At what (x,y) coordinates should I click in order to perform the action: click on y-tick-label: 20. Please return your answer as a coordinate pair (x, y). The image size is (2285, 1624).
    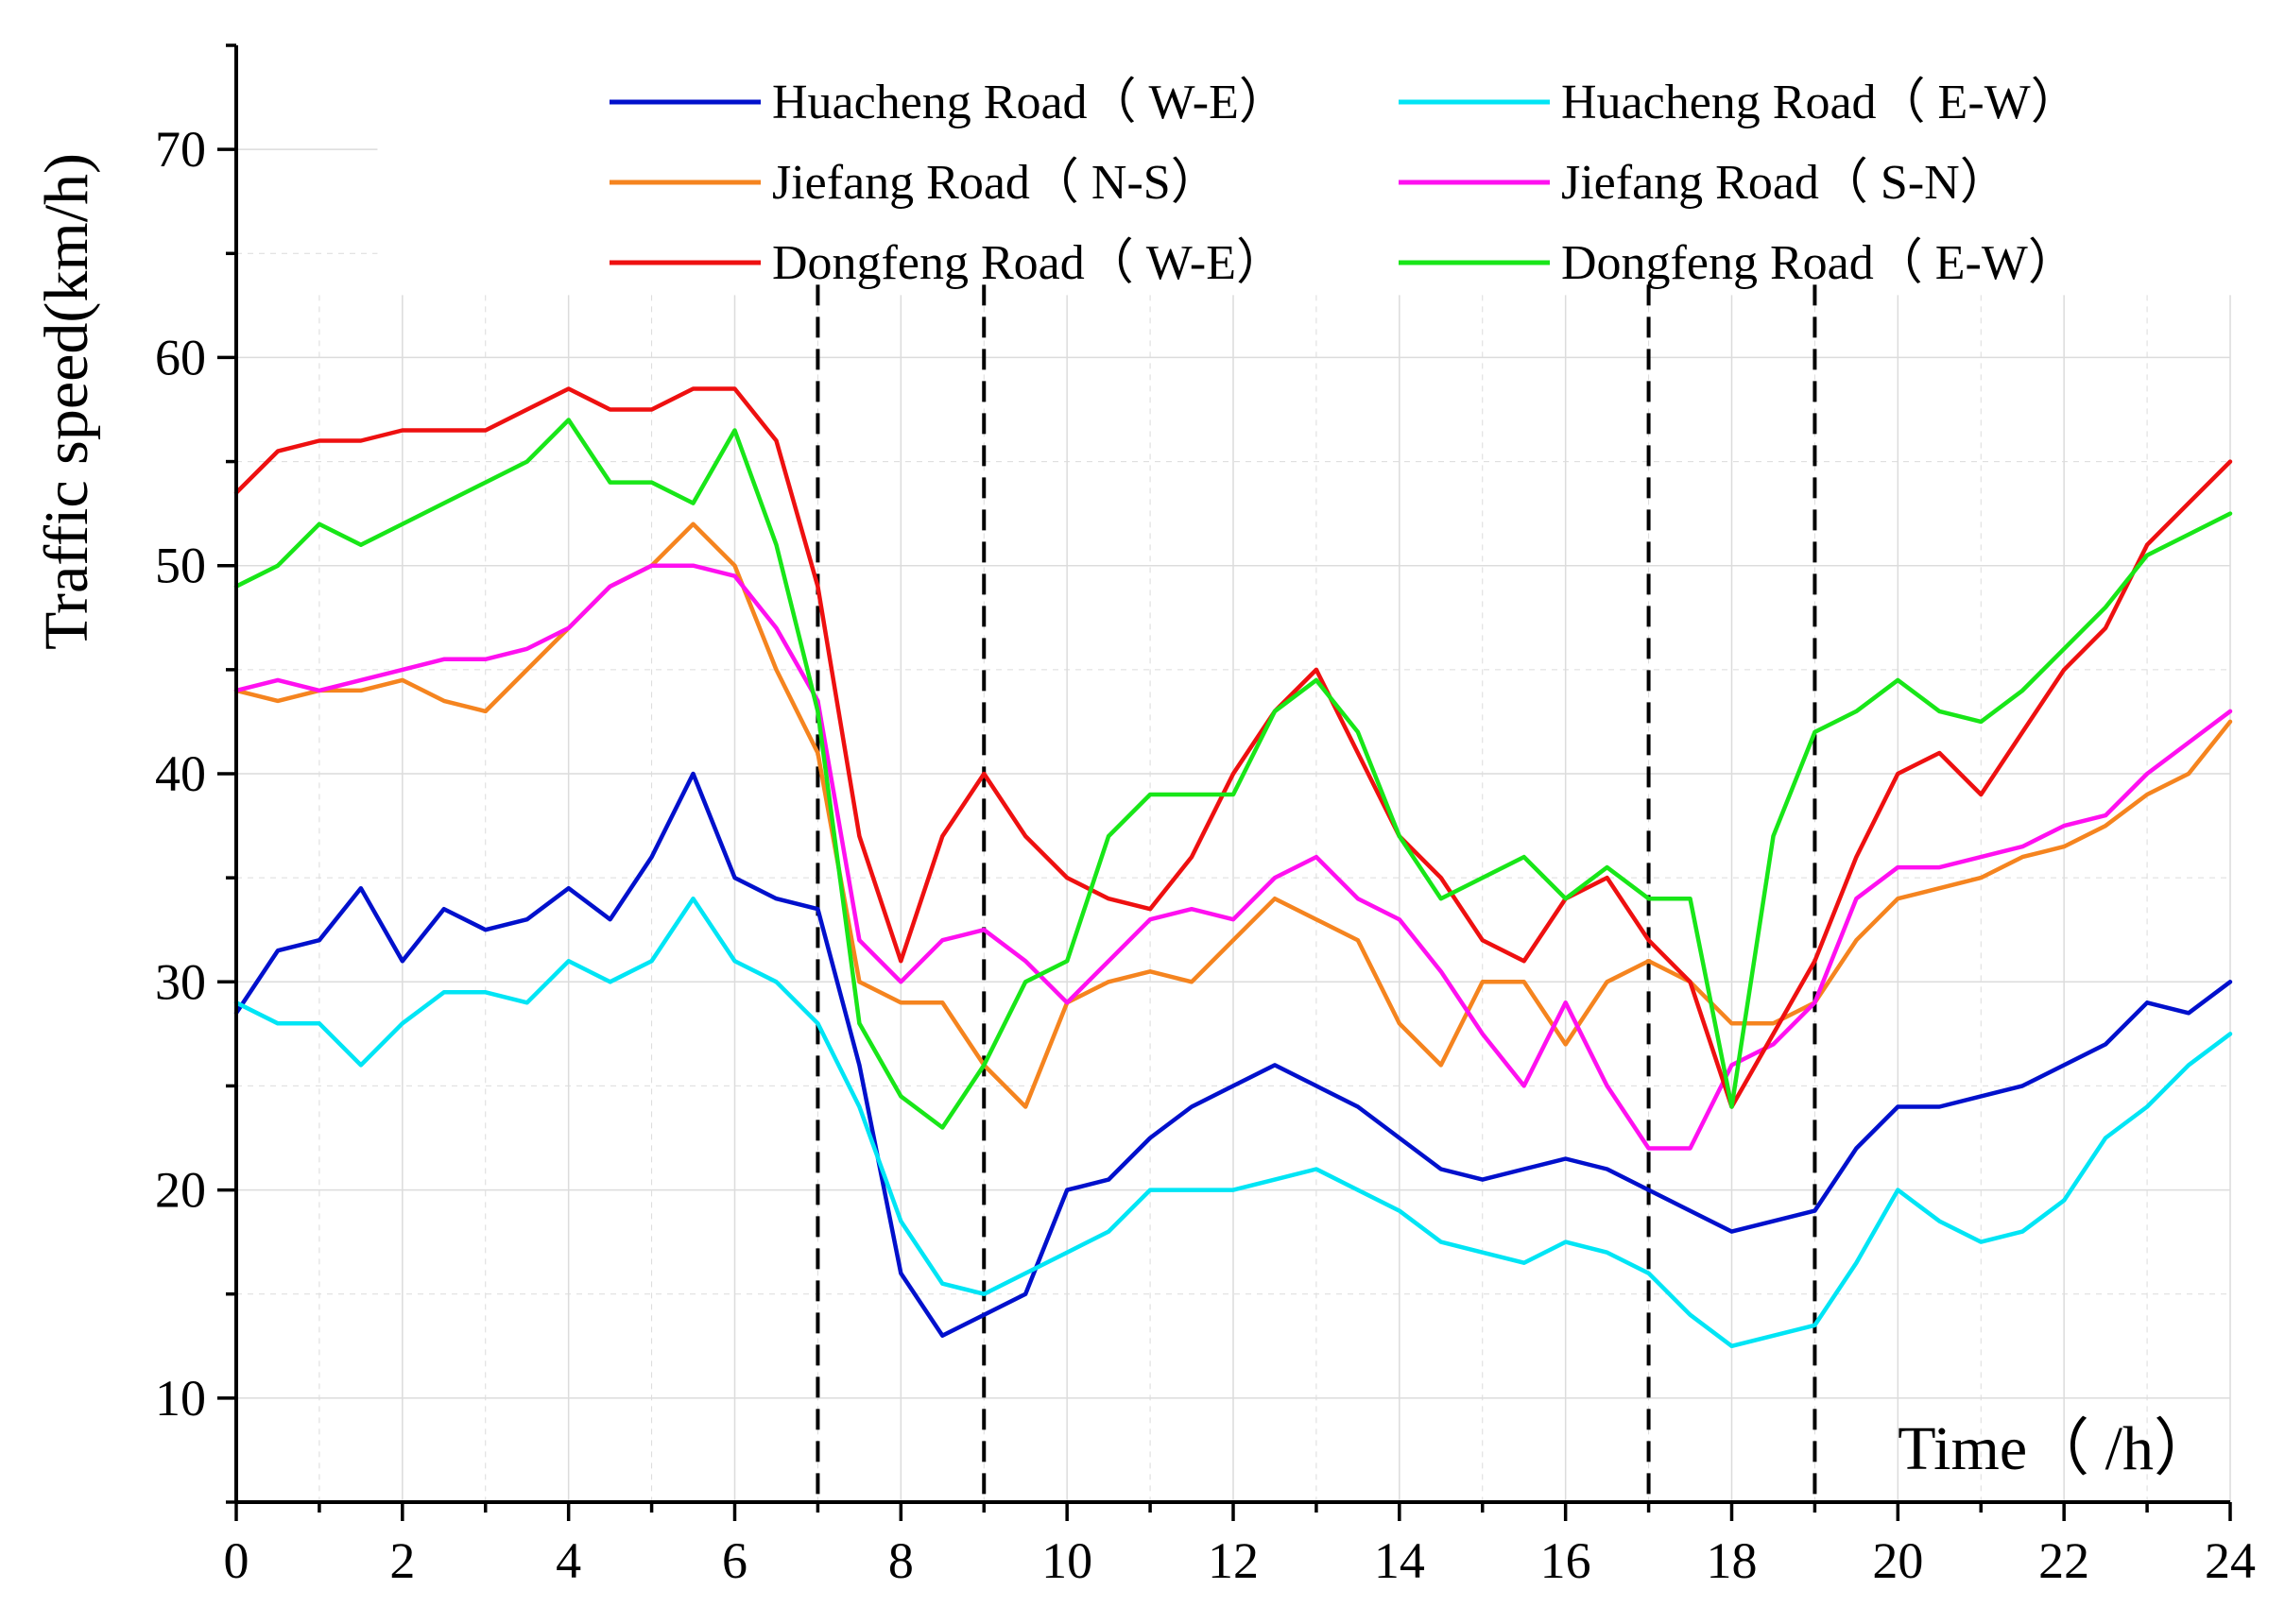
    Looking at the image, I should click on (180, 1190).